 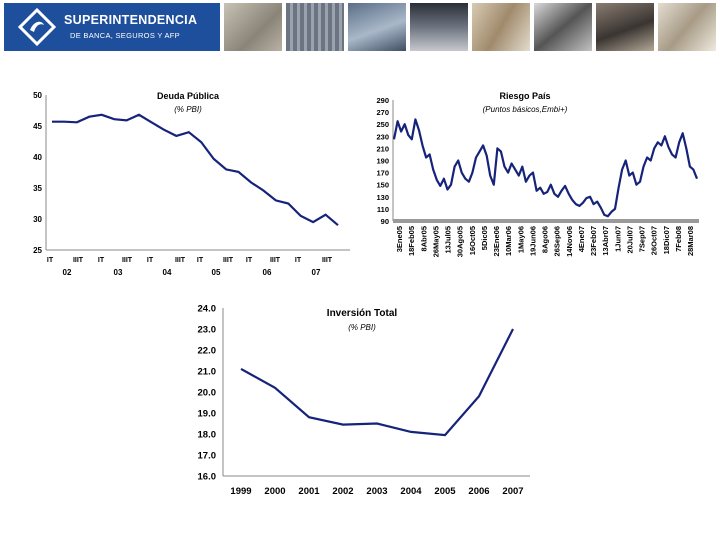 I want to click on riesgo-ytick-label: 270, so click(x=382, y=112).